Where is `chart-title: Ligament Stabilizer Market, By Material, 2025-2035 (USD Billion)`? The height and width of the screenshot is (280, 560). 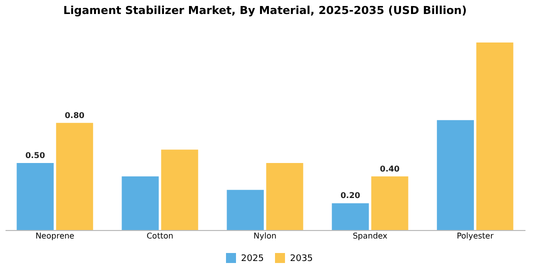 chart-title: Ligament Stabilizer Market, By Material, 2025-2035 (USD Billion) is located at coordinates (265, 10).